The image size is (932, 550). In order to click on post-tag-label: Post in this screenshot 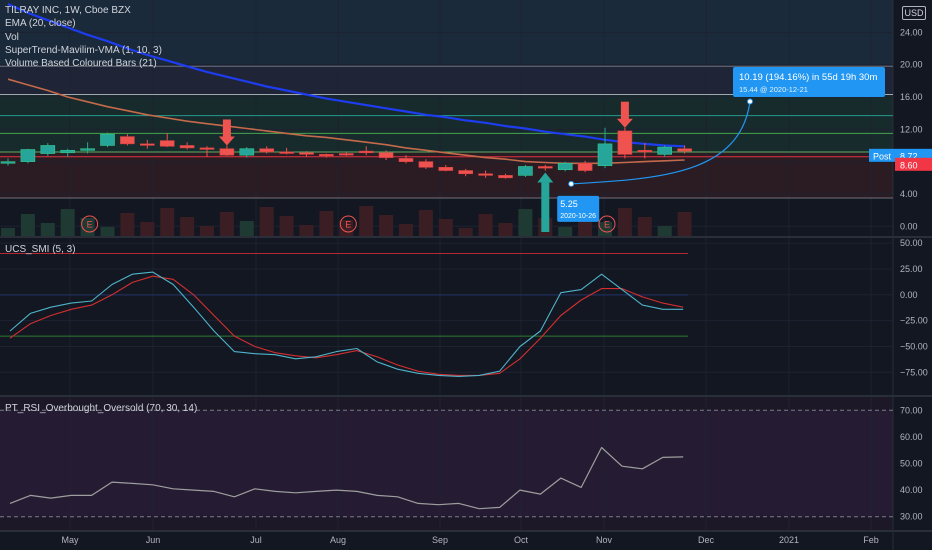, I will do `click(882, 156)`.